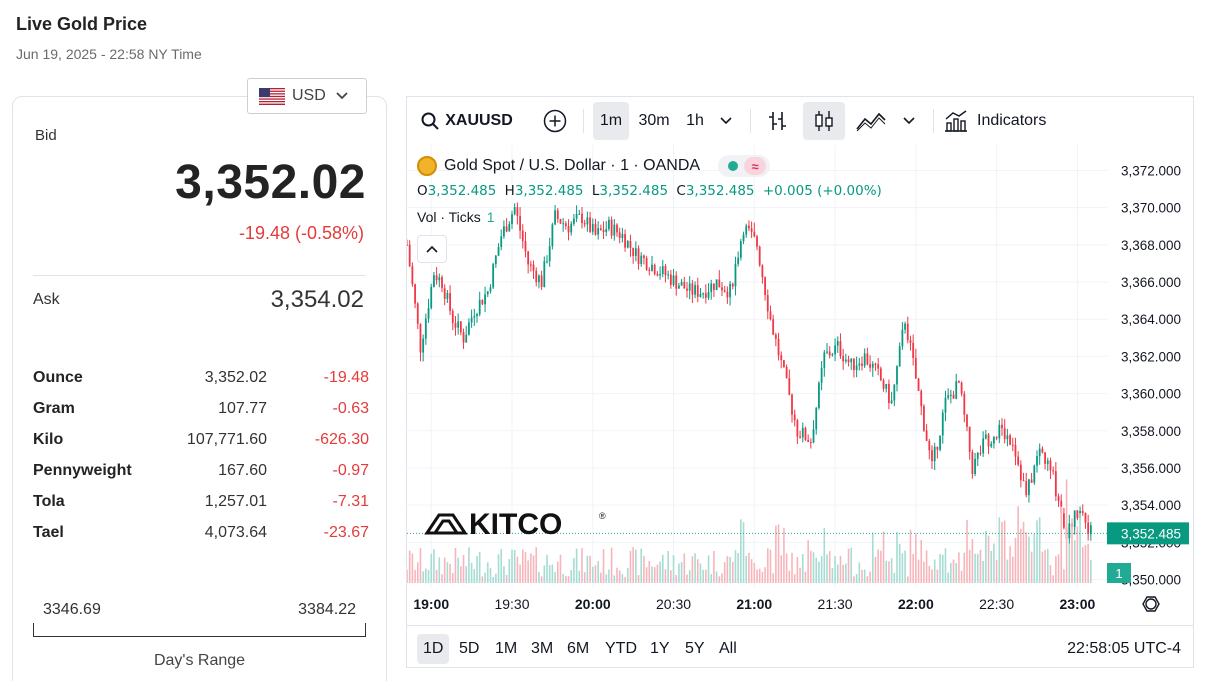  What do you see at coordinates (511, 604) in the screenshot?
I see `time-axis-label: 19:30` at bounding box center [511, 604].